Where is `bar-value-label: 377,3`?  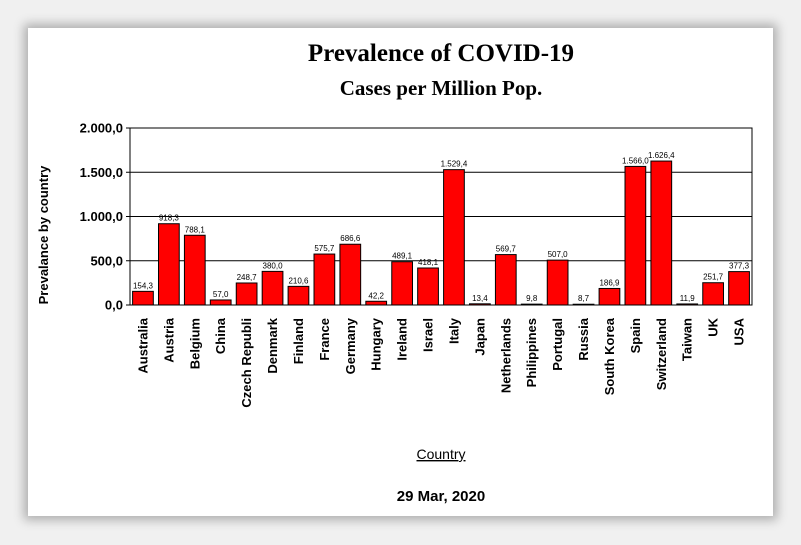 bar-value-label: 377,3 is located at coordinates (739, 266).